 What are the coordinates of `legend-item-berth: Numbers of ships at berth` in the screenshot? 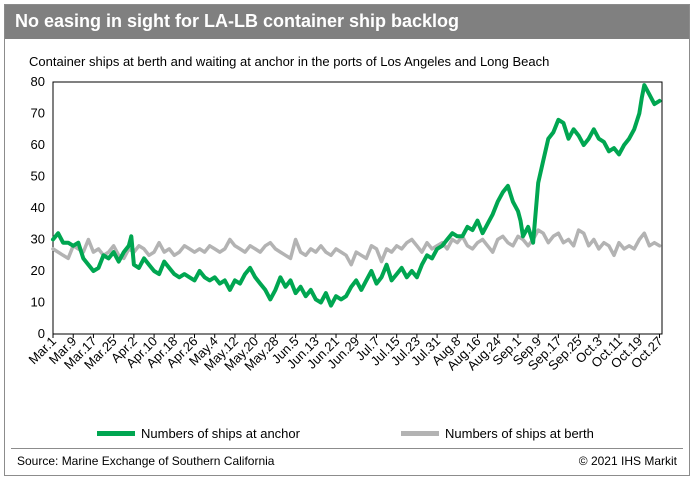 It's located at (497, 433).